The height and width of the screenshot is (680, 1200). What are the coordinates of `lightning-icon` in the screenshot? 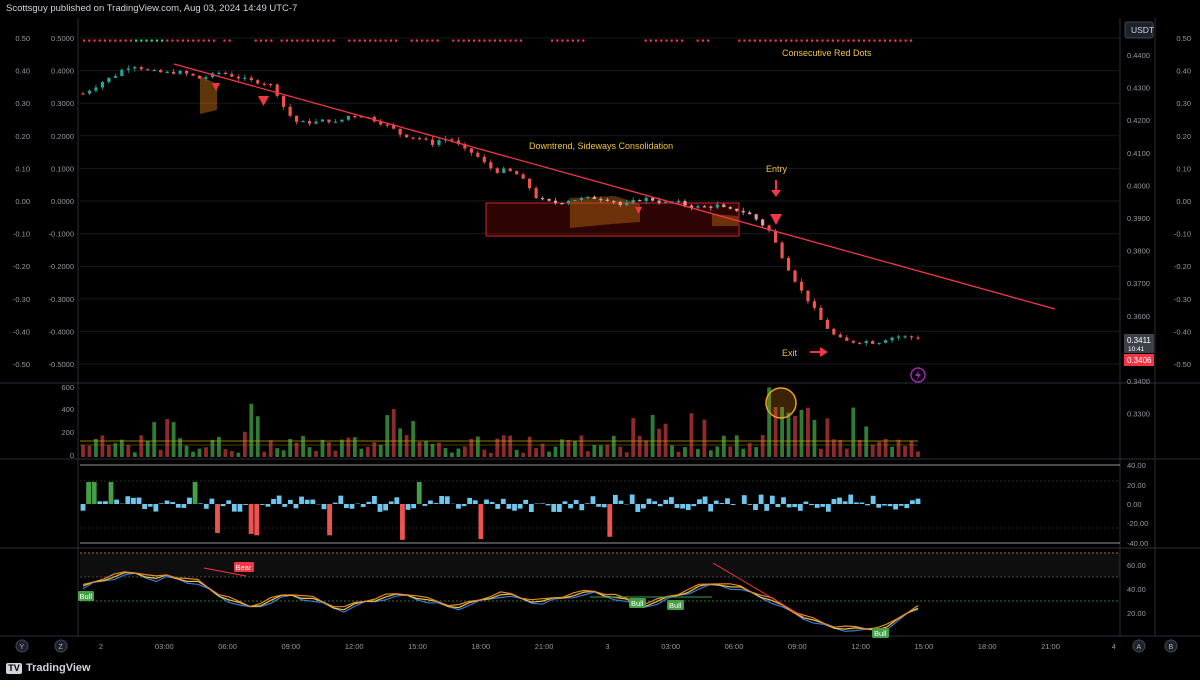 It's located at (918, 375).